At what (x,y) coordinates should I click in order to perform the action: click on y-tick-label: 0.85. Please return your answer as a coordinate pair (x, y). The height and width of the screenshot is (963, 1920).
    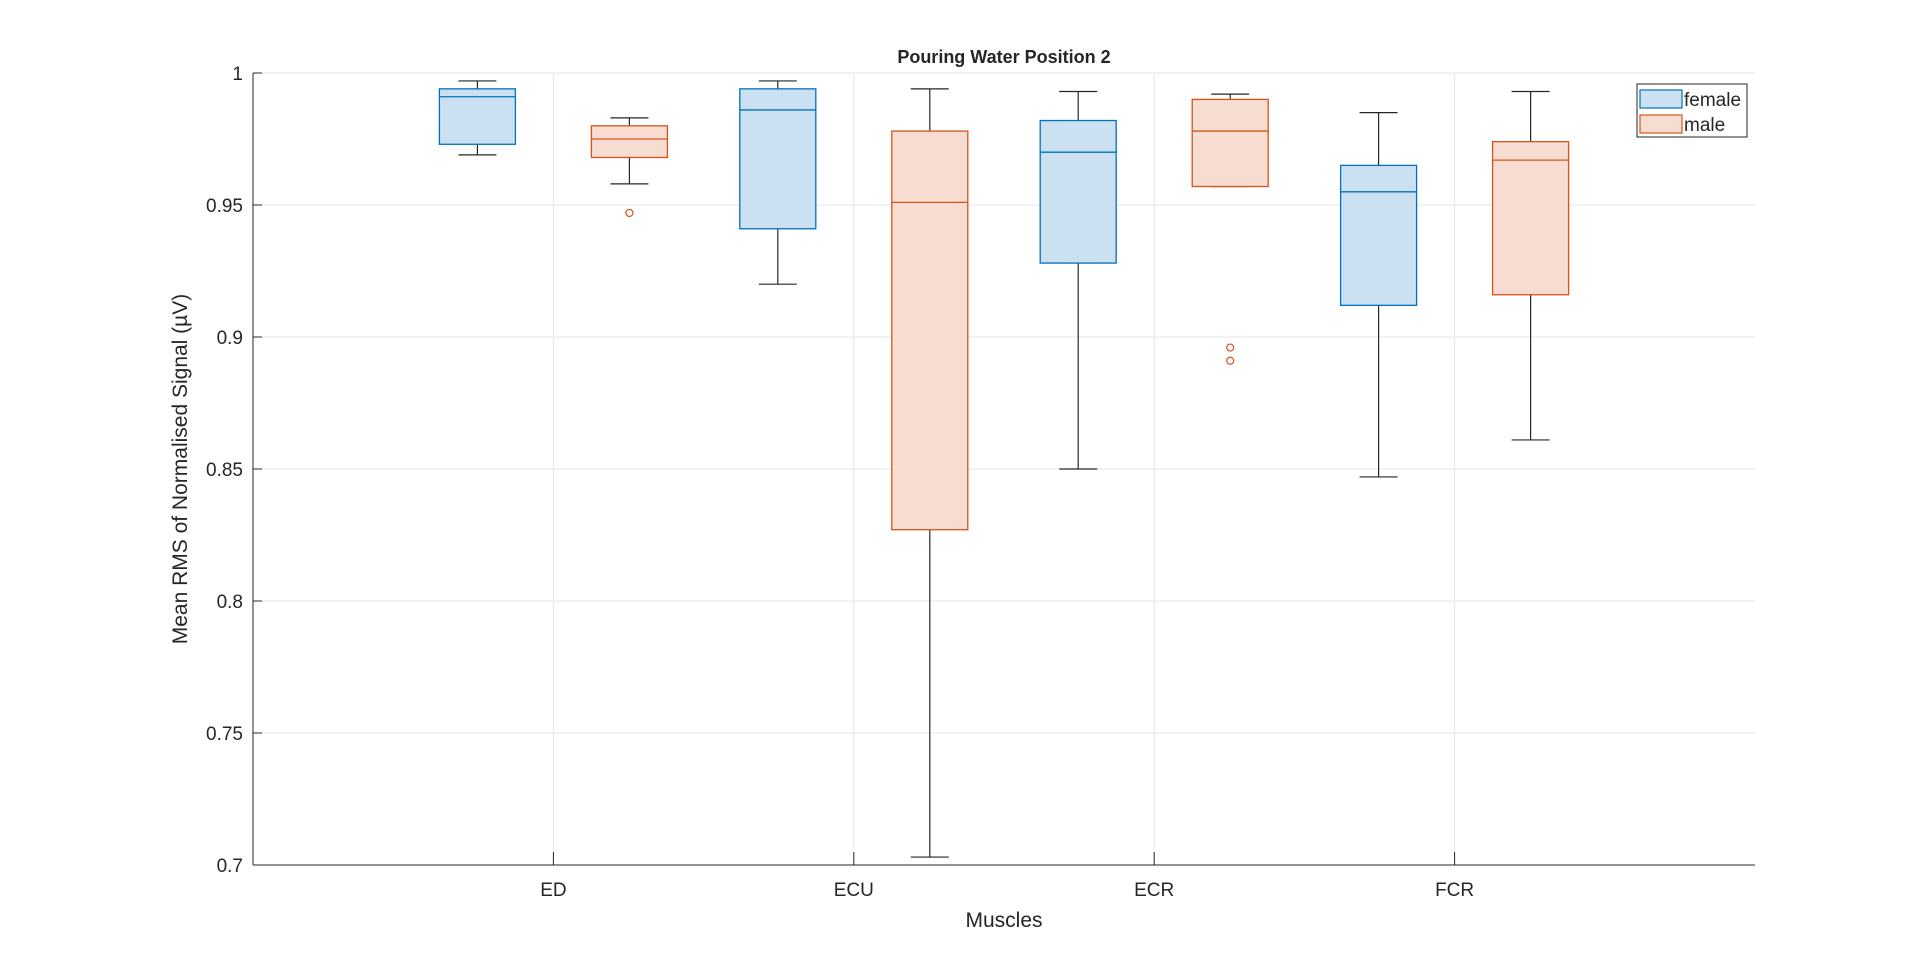
    Looking at the image, I should click on (224, 470).